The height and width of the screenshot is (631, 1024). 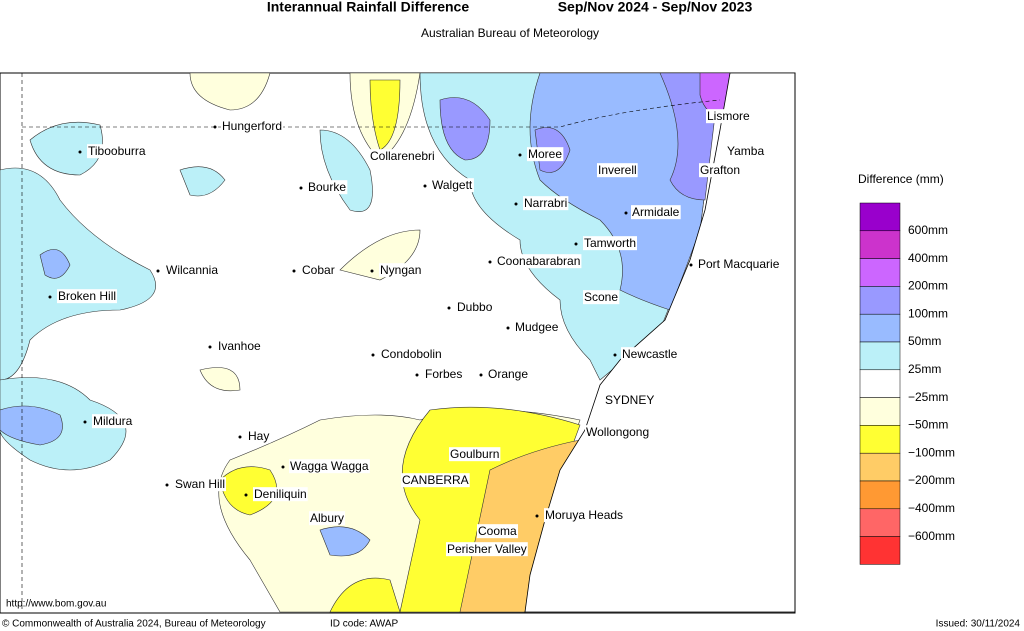 I want to click on place-label: CANBERRA, so click(x=435, y=480).